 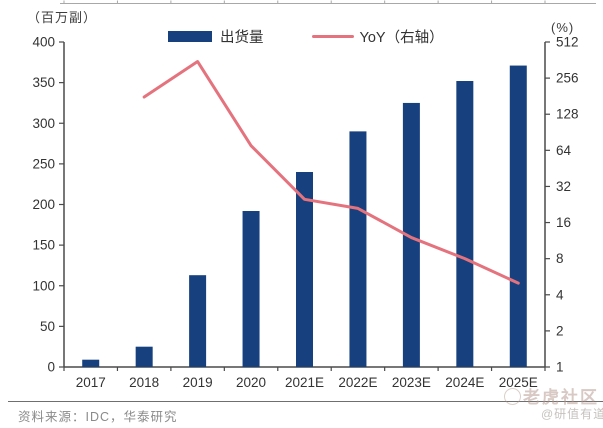 What do you see at coordinates (144, 382) in the screenshot?
I see `x-axis-category-label: 2018` at bounding box center [144, 382].